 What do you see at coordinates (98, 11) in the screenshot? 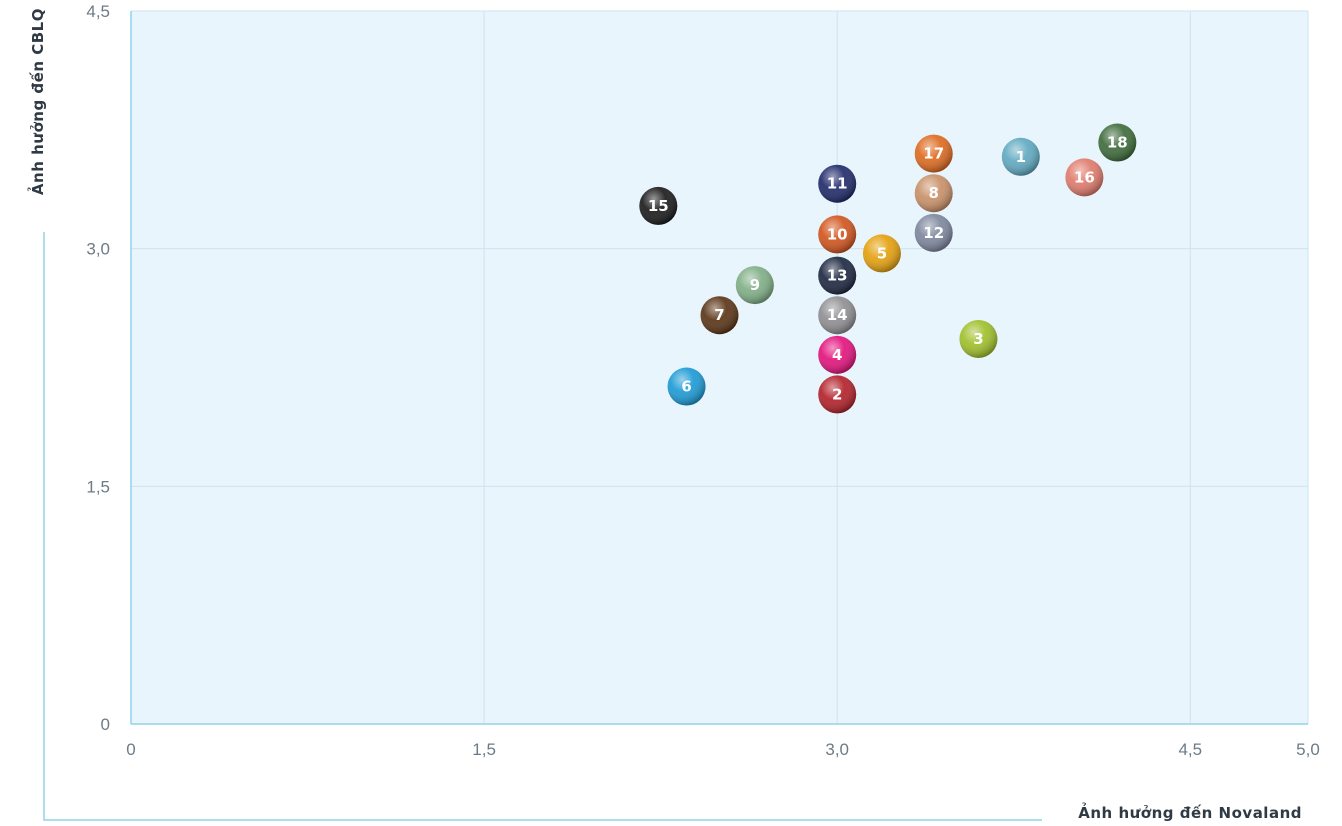
I see `y-tick-label: 4,5` at bounding box center [98, 11].